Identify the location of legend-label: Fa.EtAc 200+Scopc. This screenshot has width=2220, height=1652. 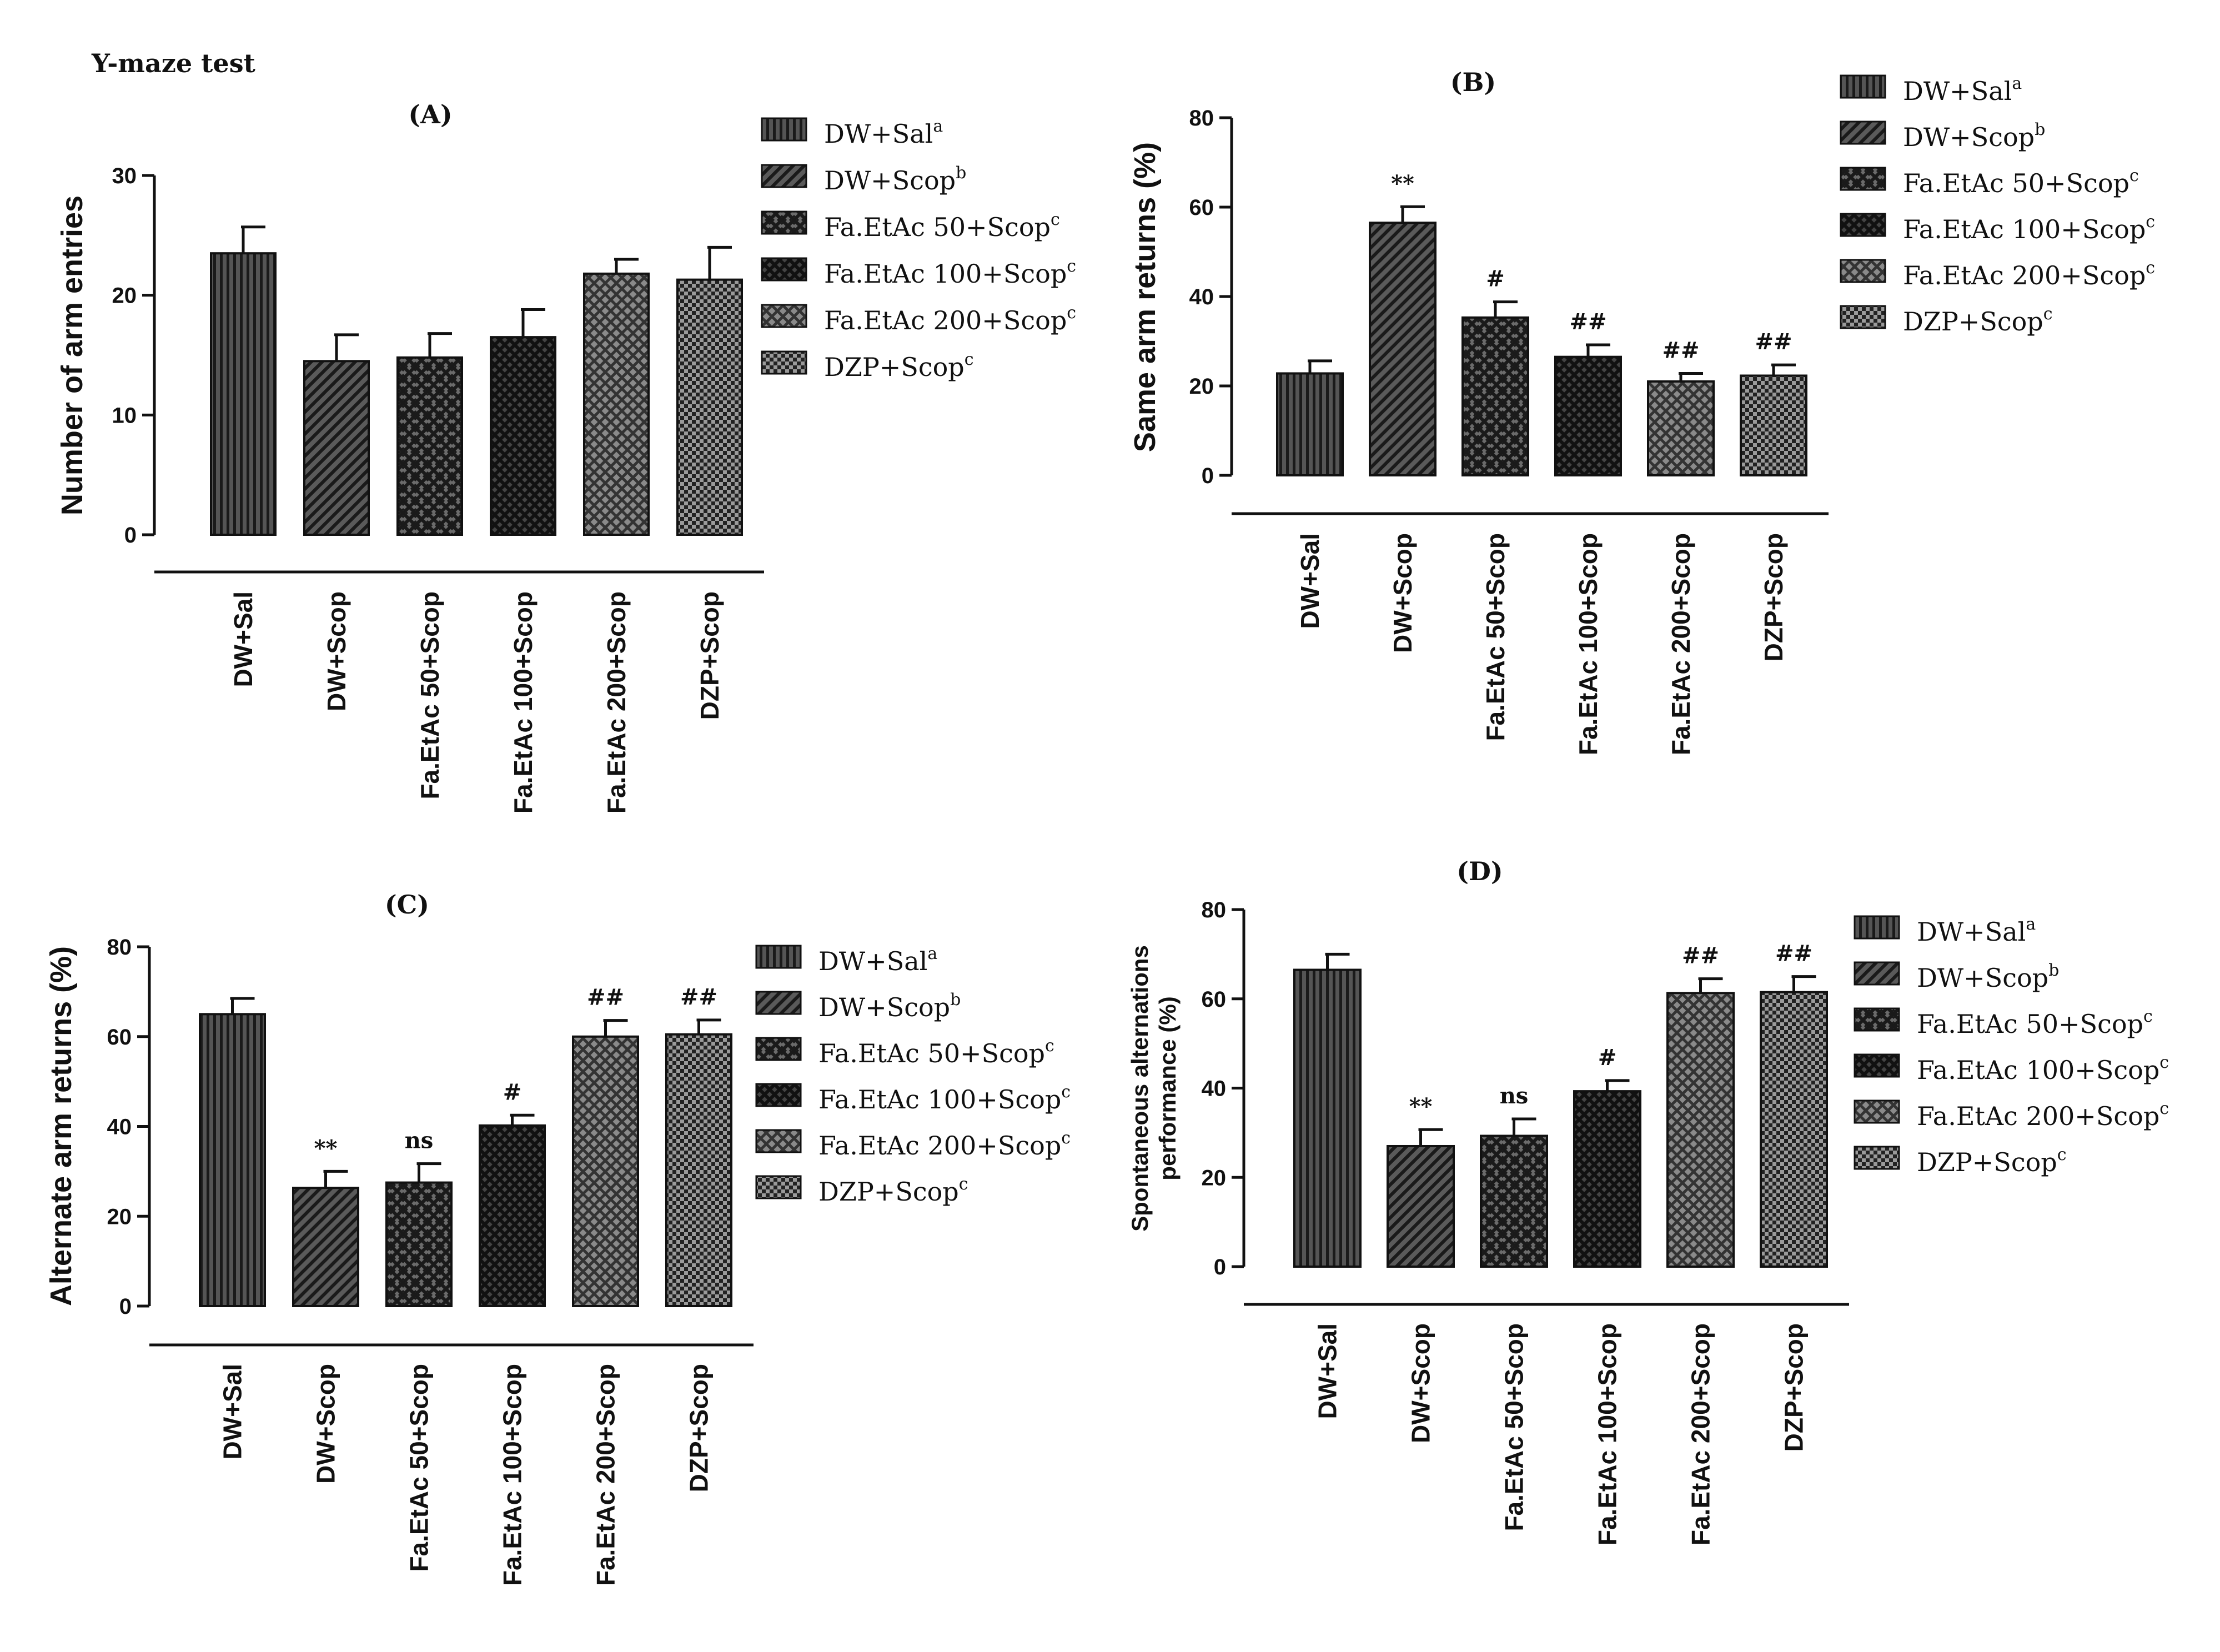
(944, 1144).